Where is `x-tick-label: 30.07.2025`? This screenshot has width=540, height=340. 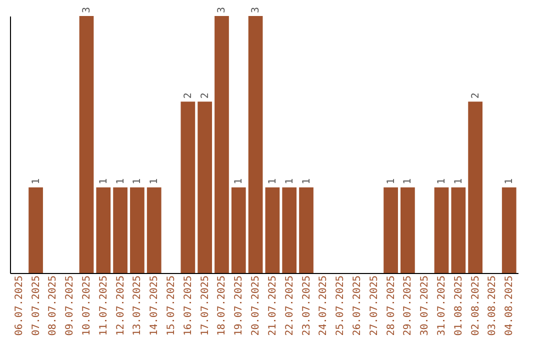 x-tick-label: 30.07.2025 is located at coordinates (425, 306).